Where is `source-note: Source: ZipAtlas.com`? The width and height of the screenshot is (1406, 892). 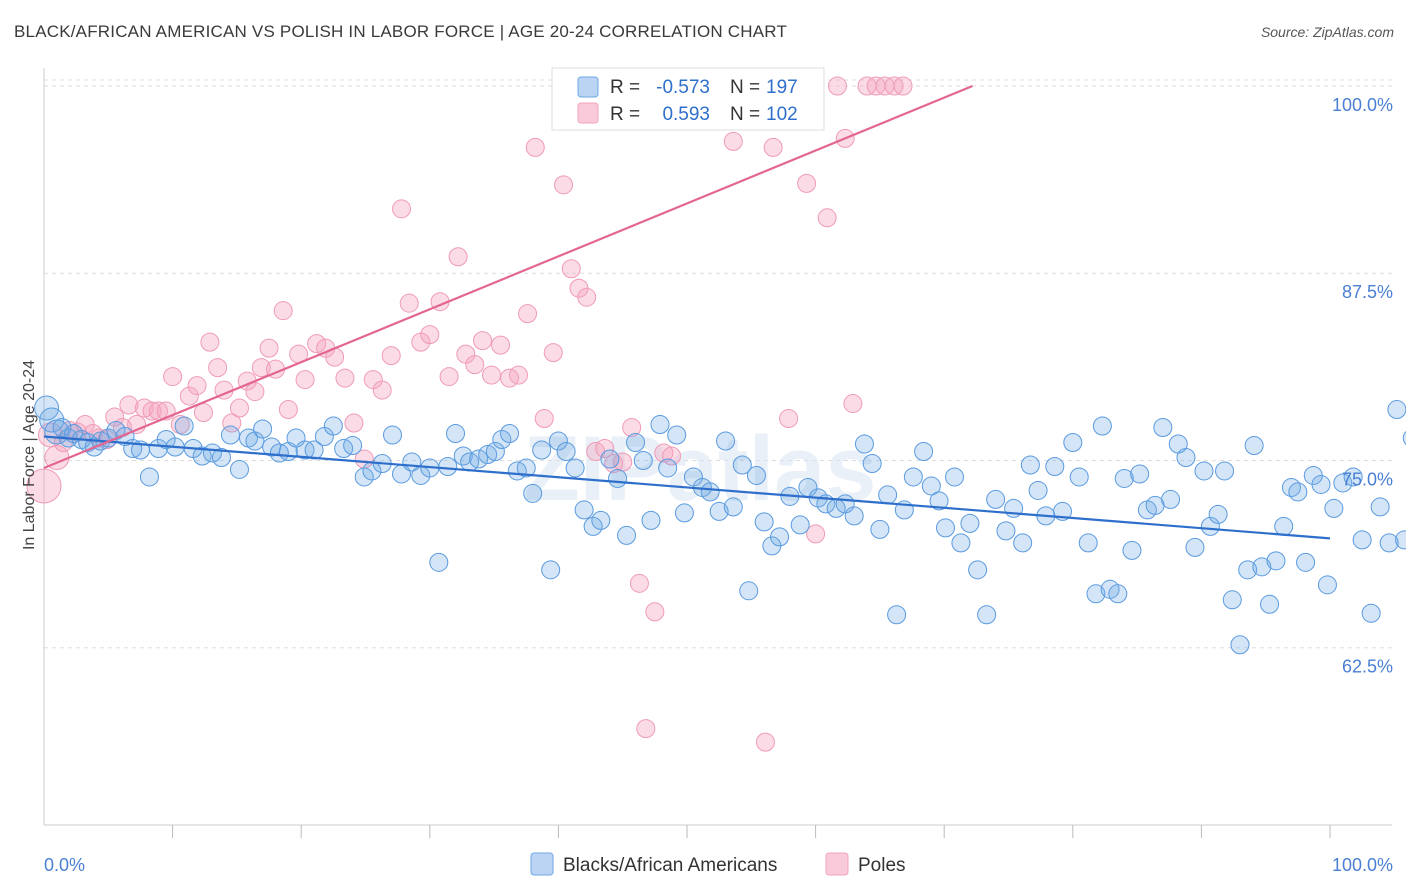 source-note: Source: ZipAtlas.com is located at coordinates (1327, 32).